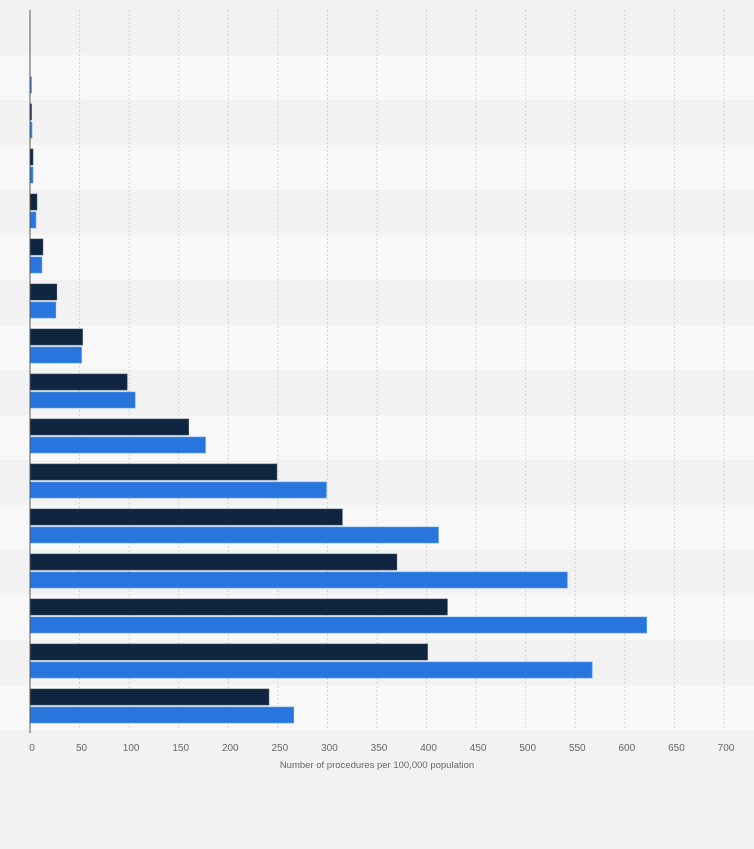 The image size is (754, 849). I want to click on x-tick-label: 550, so click(577, 748).